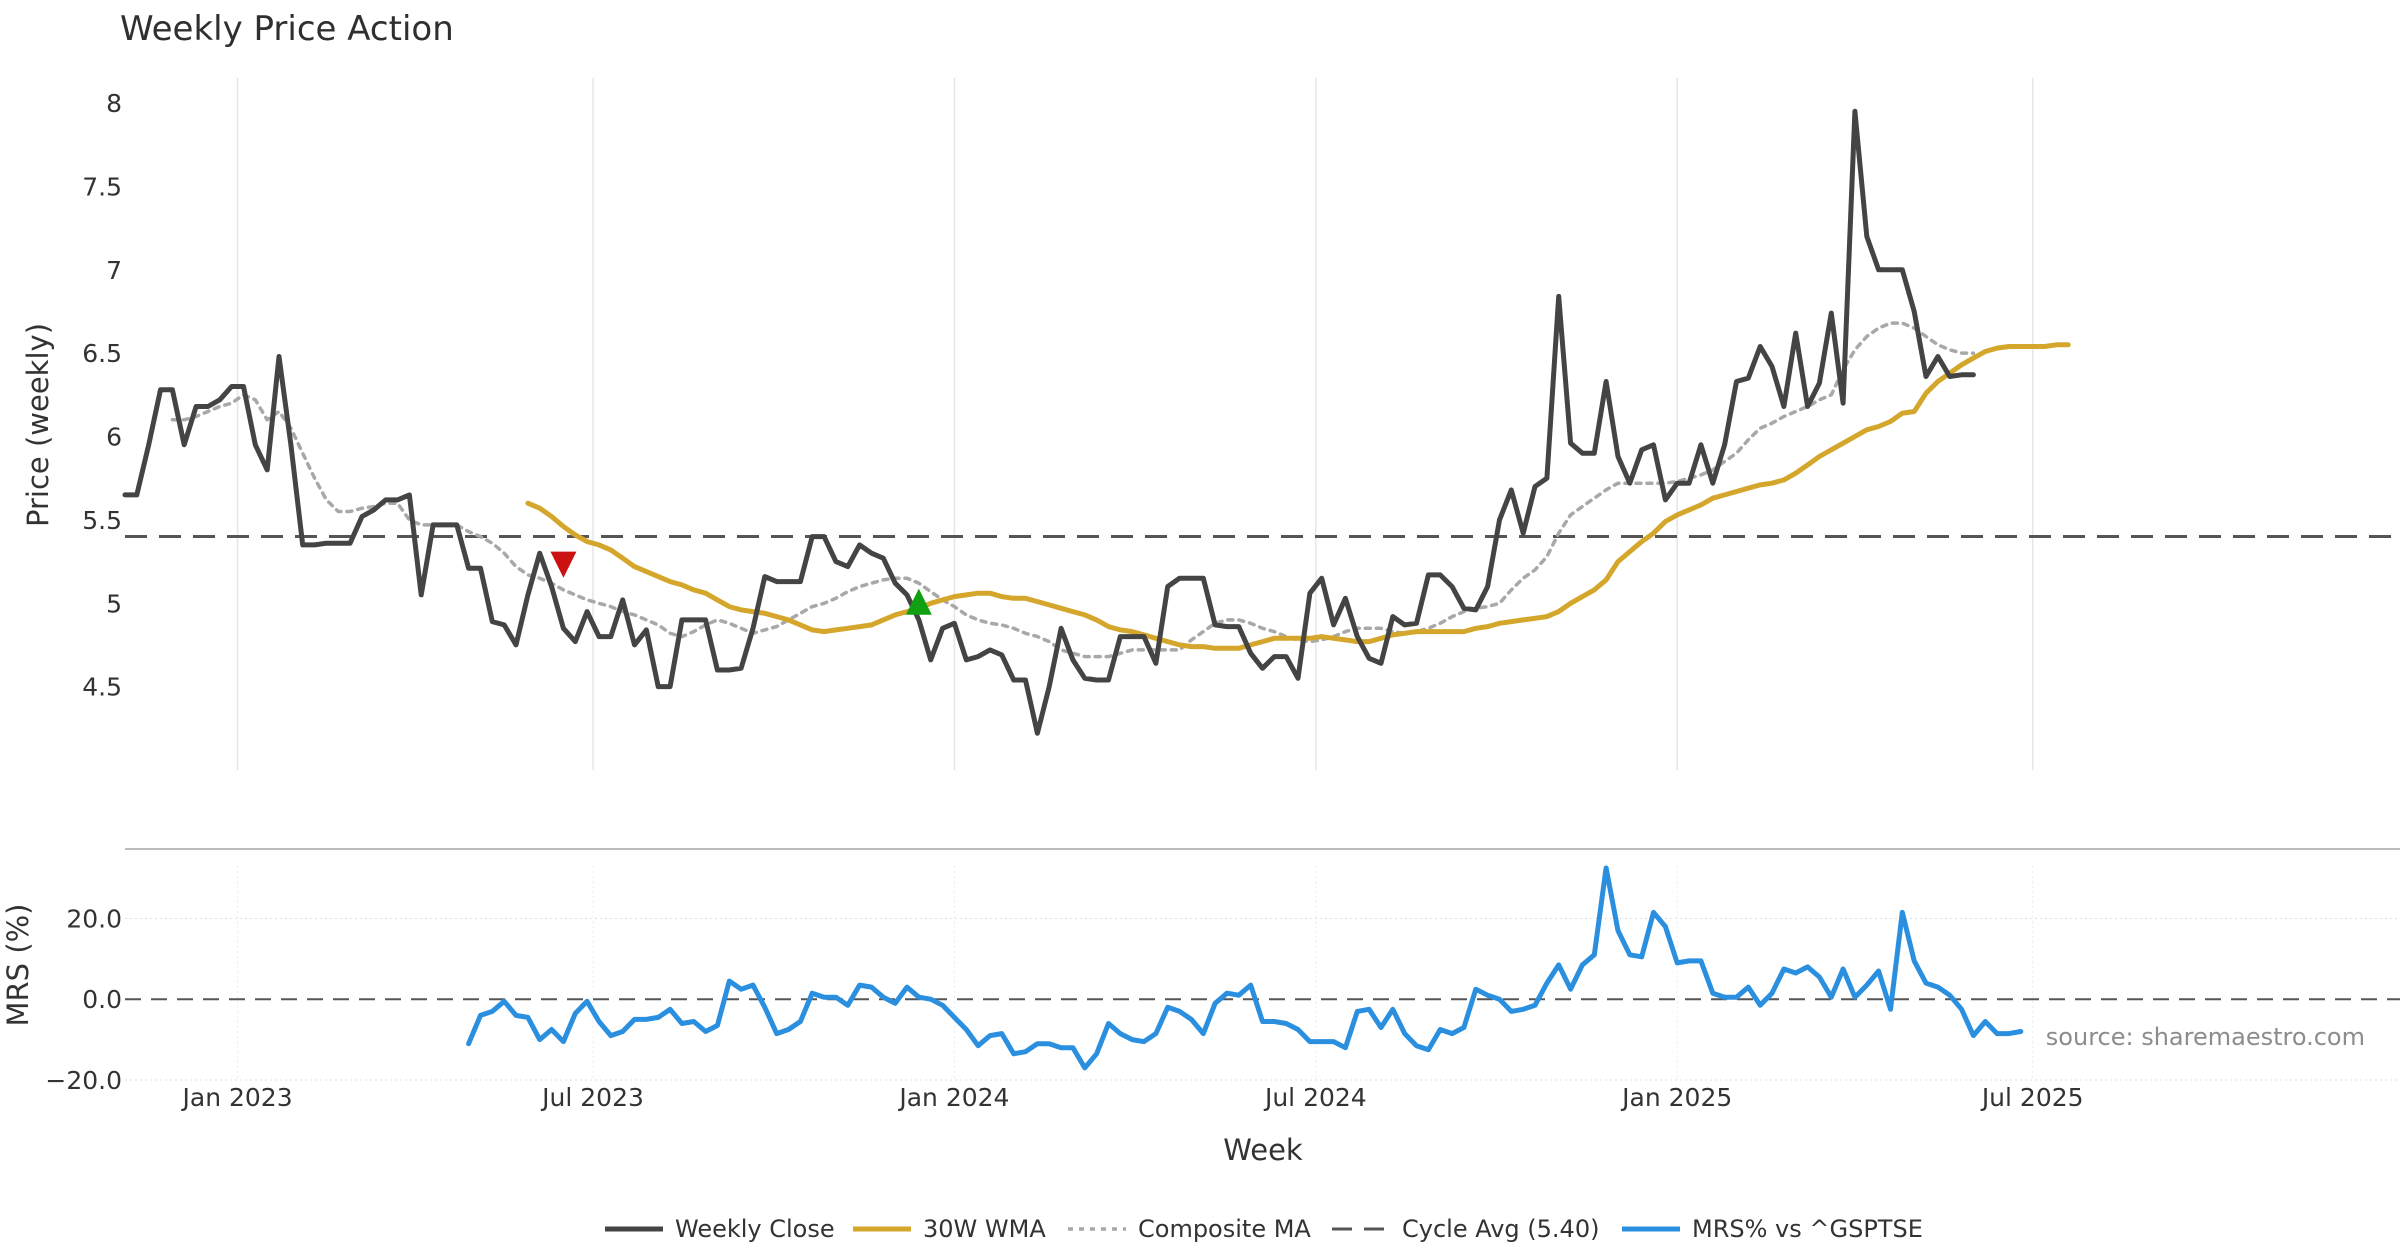  What do you see at coordinates (1224, 1229) in the screenshot?
I see `legend-label-2: Composite MA` at bounding box center [1224, 1229].